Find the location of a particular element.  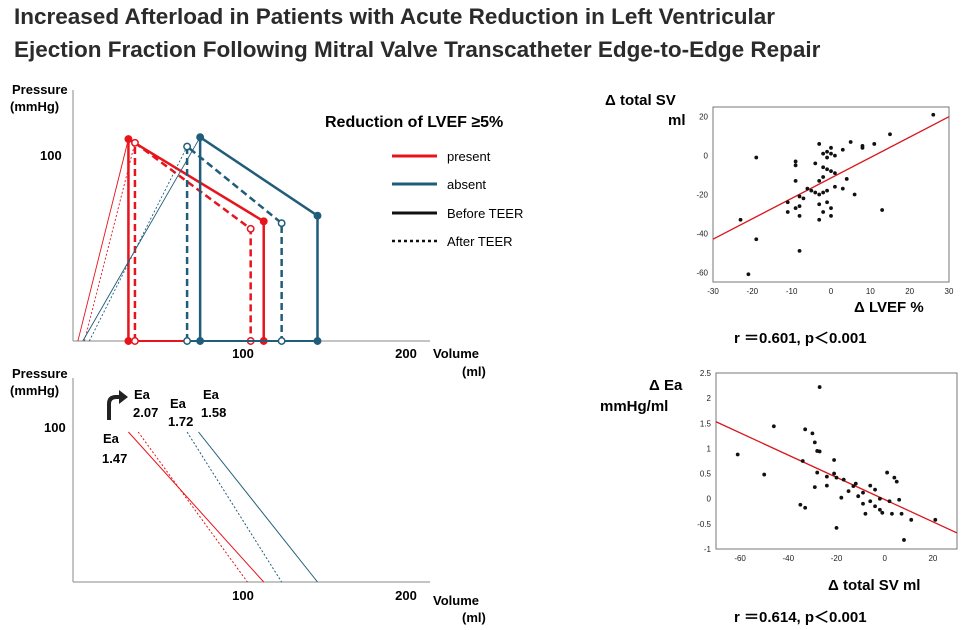

ea-line-present-after-teer is located at coordinates (192, 507).